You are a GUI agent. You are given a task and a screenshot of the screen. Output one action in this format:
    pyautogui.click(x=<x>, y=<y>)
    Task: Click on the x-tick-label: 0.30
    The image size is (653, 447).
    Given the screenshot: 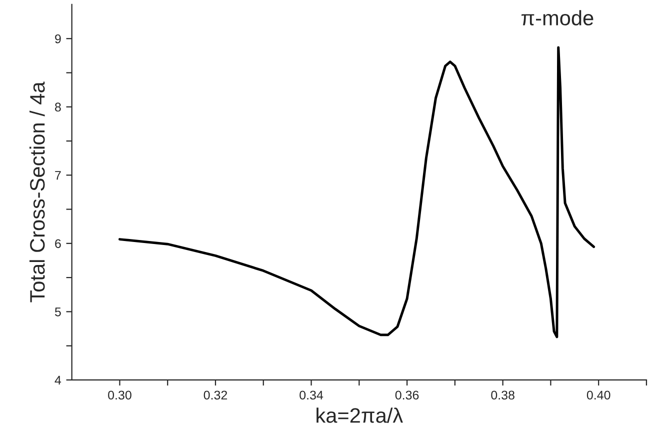 What is the action you would take?
    pyautogui.click(x=120, y=395)
    